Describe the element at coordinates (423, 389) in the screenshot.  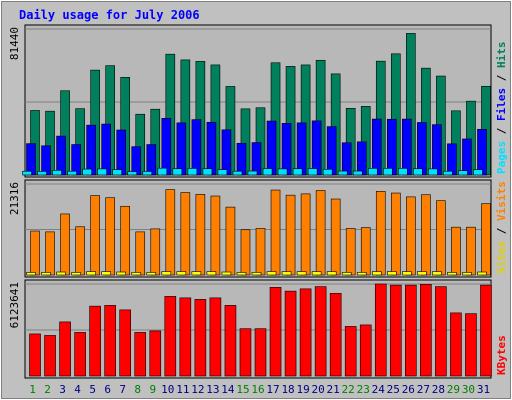
I see `x-tick-label-day-27: 27` at that location.